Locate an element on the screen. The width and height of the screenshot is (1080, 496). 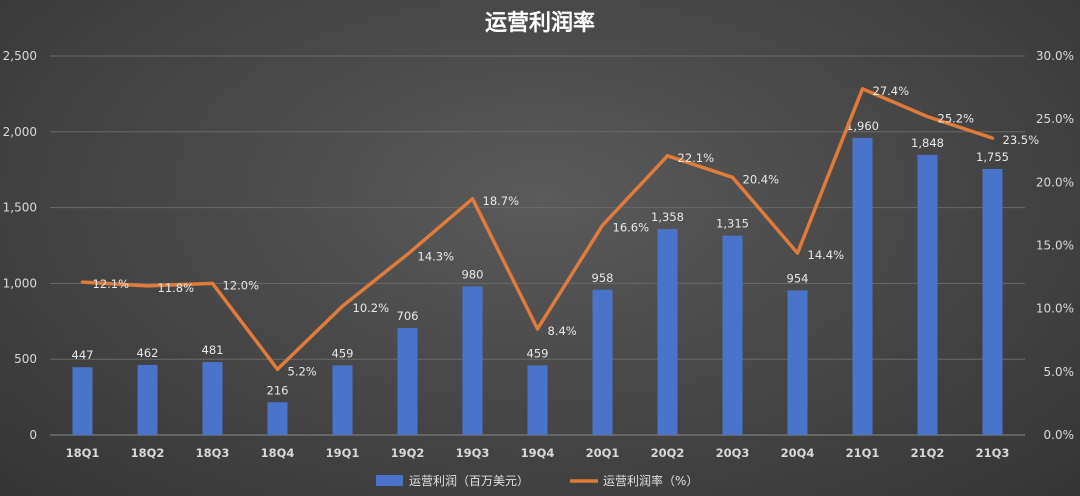
y-left-tick-label: 0 is located at coordinates (33, 435).